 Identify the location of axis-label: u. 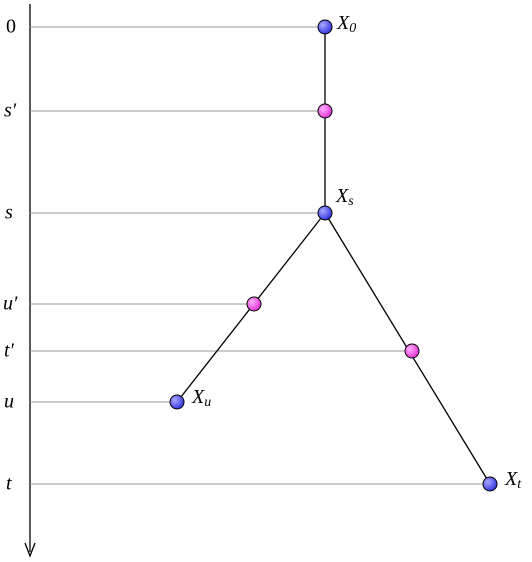
(9, 402).